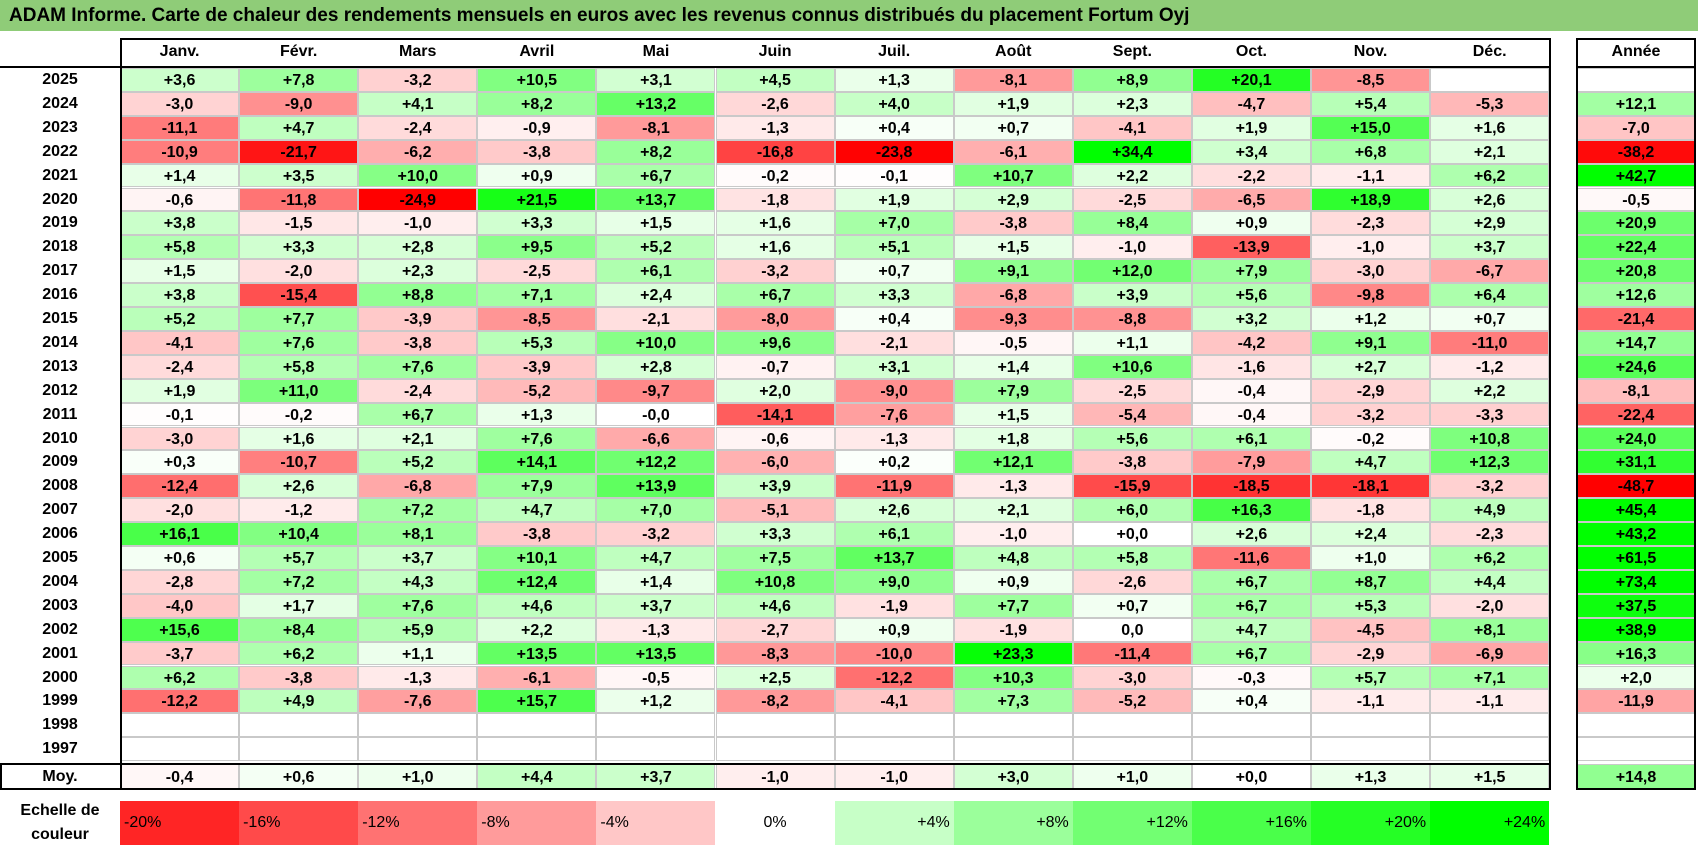  I want to click on heatmap-cell: +0,6, so click(180, 558).